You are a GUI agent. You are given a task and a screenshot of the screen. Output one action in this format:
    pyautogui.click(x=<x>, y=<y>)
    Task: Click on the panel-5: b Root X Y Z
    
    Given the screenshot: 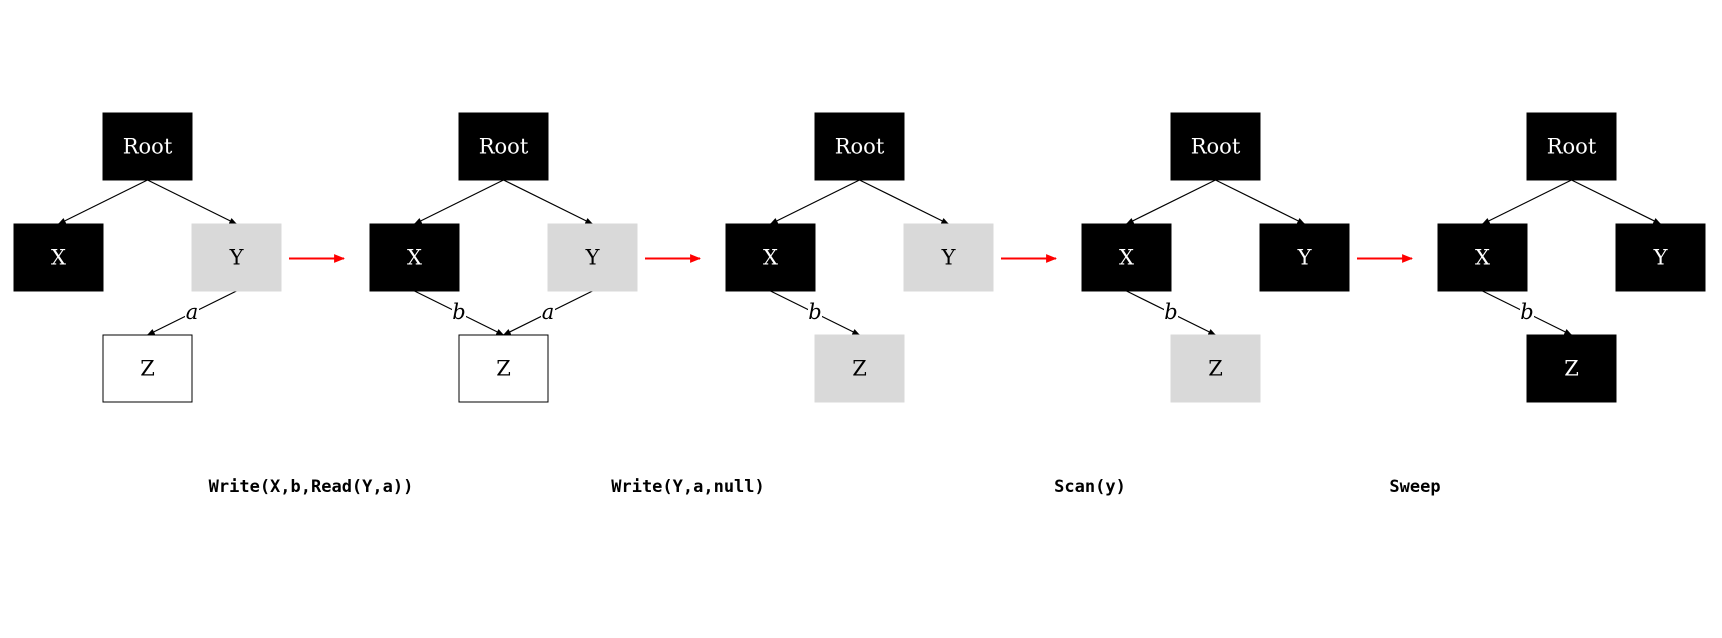 What is the action you would take?
    pyautogui.click(x=1571, y=257)
    